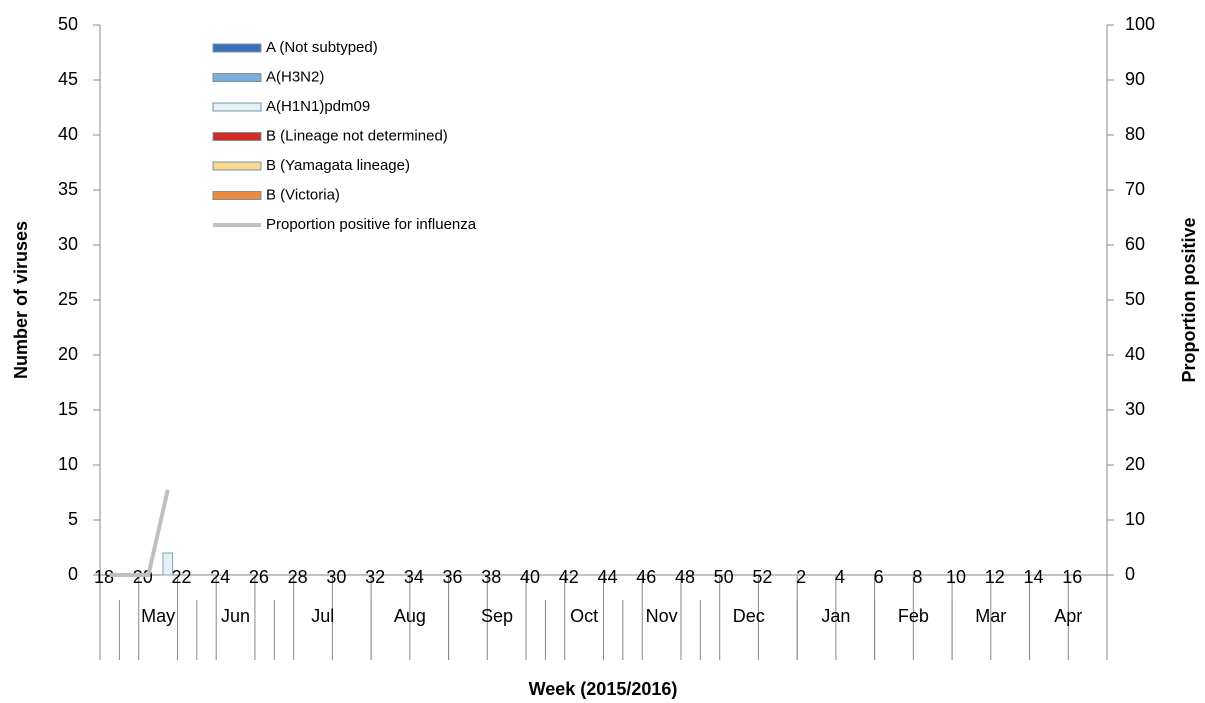 The height and width of the screenshot is (703, 1205). Describe the element at coordinates (1034, 577) in the screenshot. I see `x-tick-label: 14` at that location.